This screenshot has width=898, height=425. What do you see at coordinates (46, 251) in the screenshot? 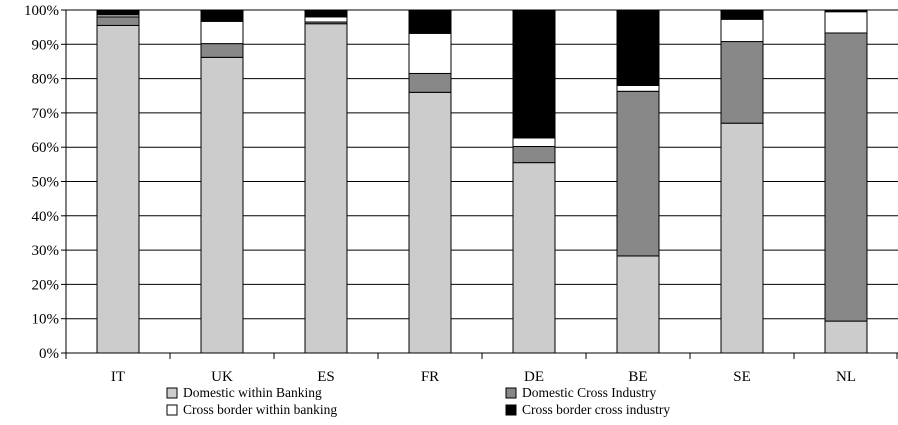
I see `y-tick-label: 30%` at bounding box center [46, 251].